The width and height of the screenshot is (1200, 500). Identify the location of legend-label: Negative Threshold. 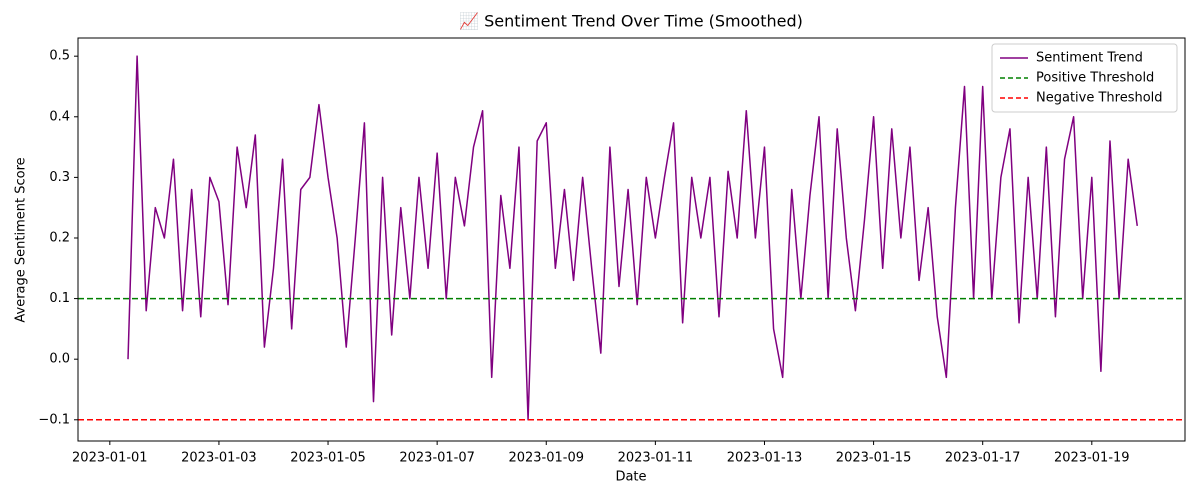
(1099, 98).